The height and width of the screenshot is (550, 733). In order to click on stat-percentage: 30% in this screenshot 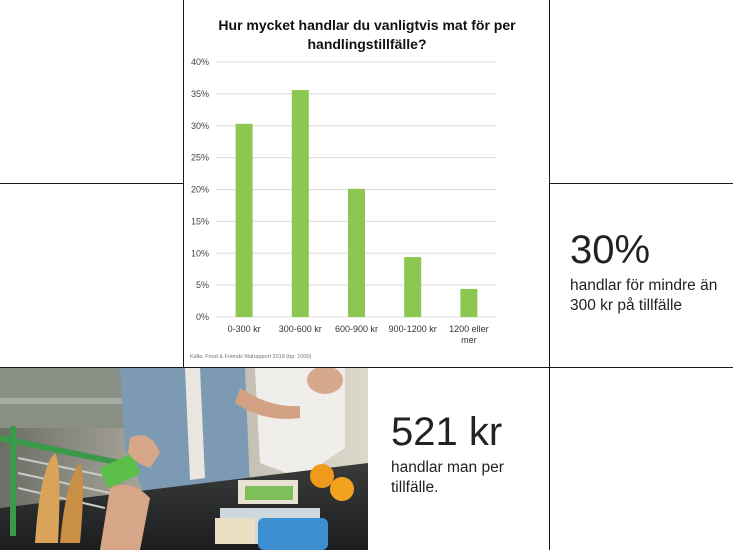, I will do `click(610, 250)`.